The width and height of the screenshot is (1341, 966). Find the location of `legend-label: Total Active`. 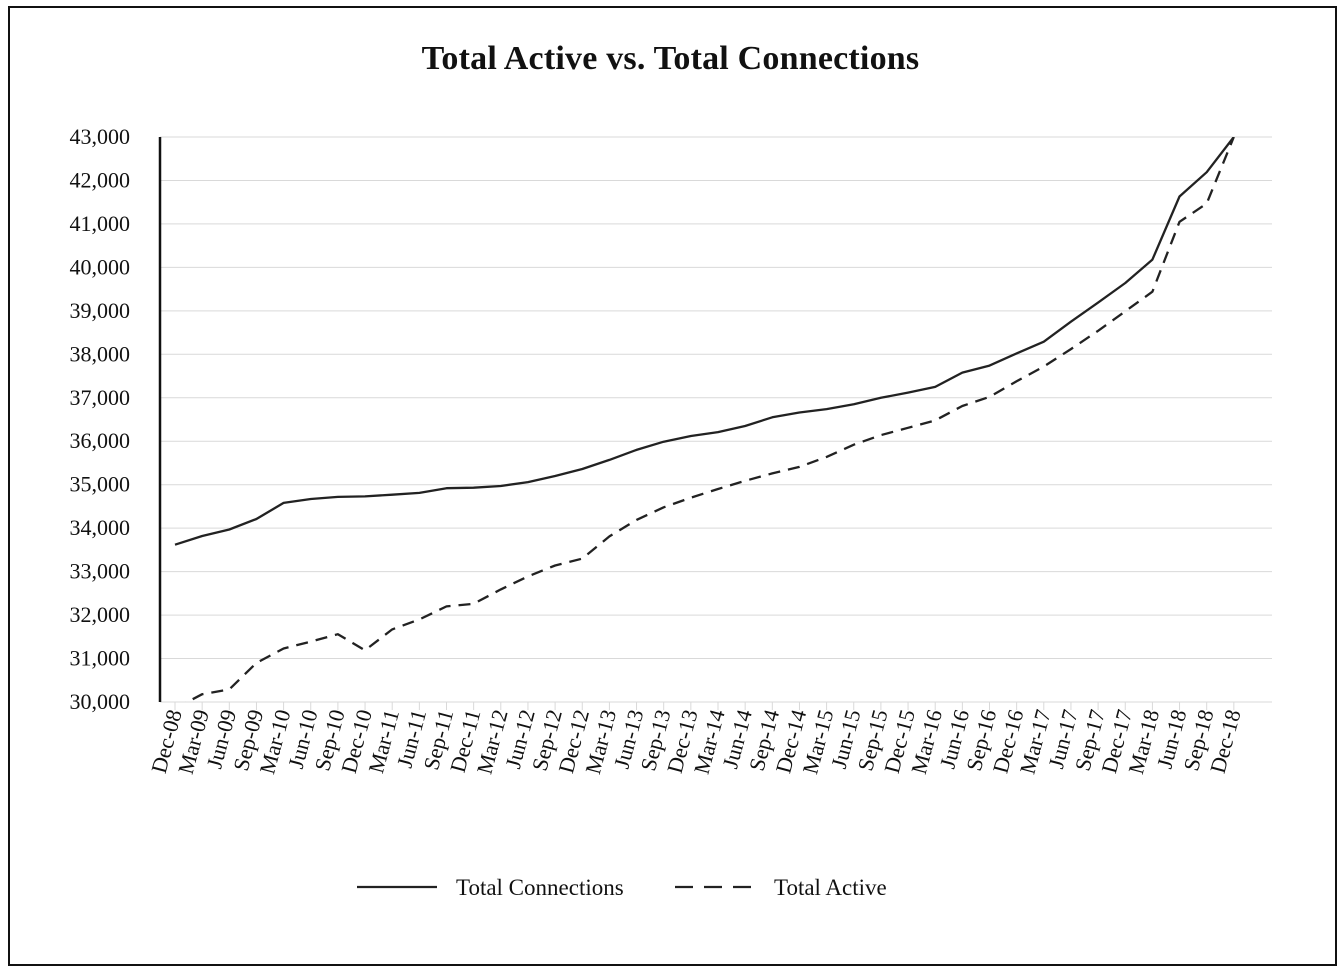

legend-label: Total Active is located at coordinates (830, 887).